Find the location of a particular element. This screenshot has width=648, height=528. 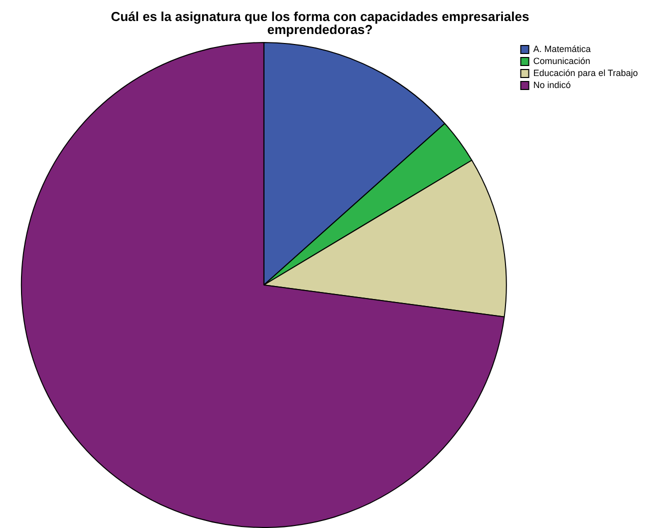

chart-title: Cuál es la asignatura que los forma con capacidades empresariales emprendedoras? is located at coordinates (320, 23).